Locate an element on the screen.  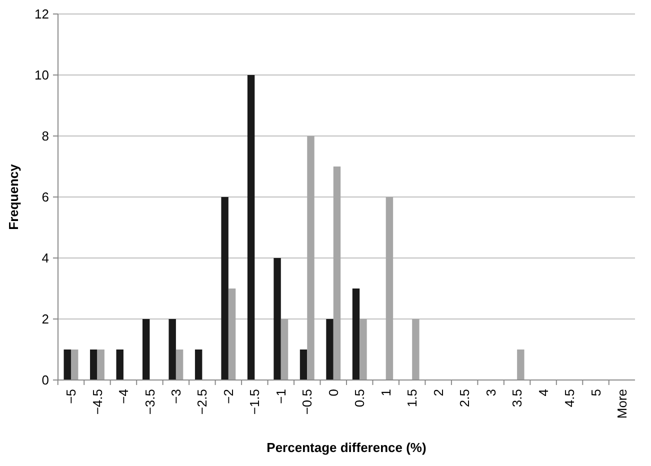
y-tick-label: 12 is located at coordinates (41, 14).